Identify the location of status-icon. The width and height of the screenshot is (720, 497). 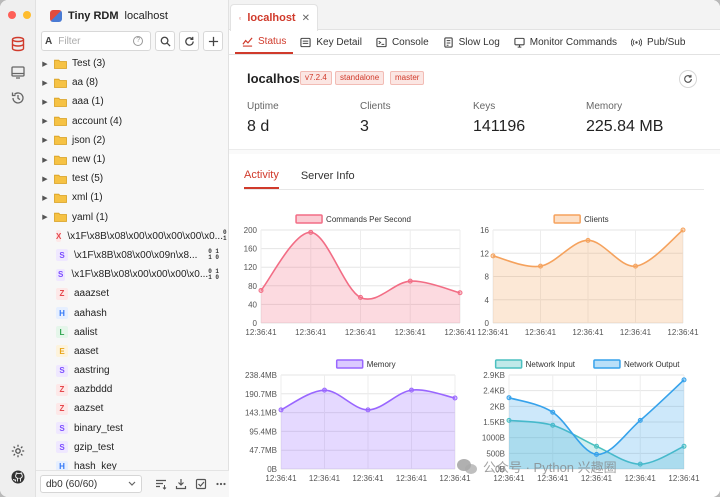
(247, 41).